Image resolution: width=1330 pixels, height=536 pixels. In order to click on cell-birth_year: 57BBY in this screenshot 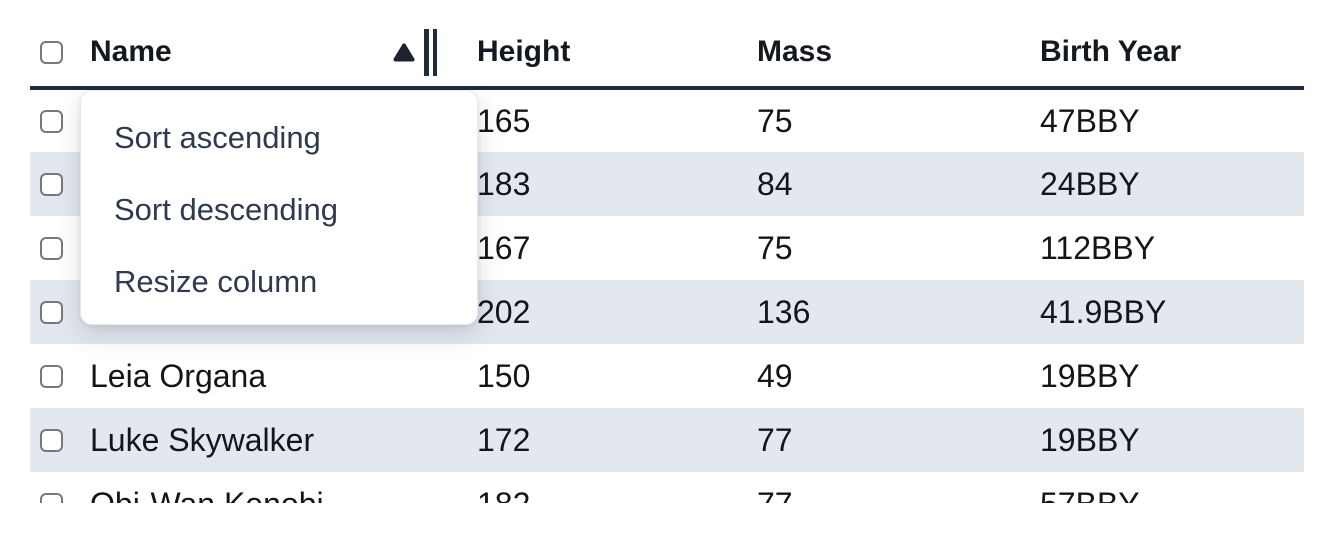, I will do `click(1172, 488)`.